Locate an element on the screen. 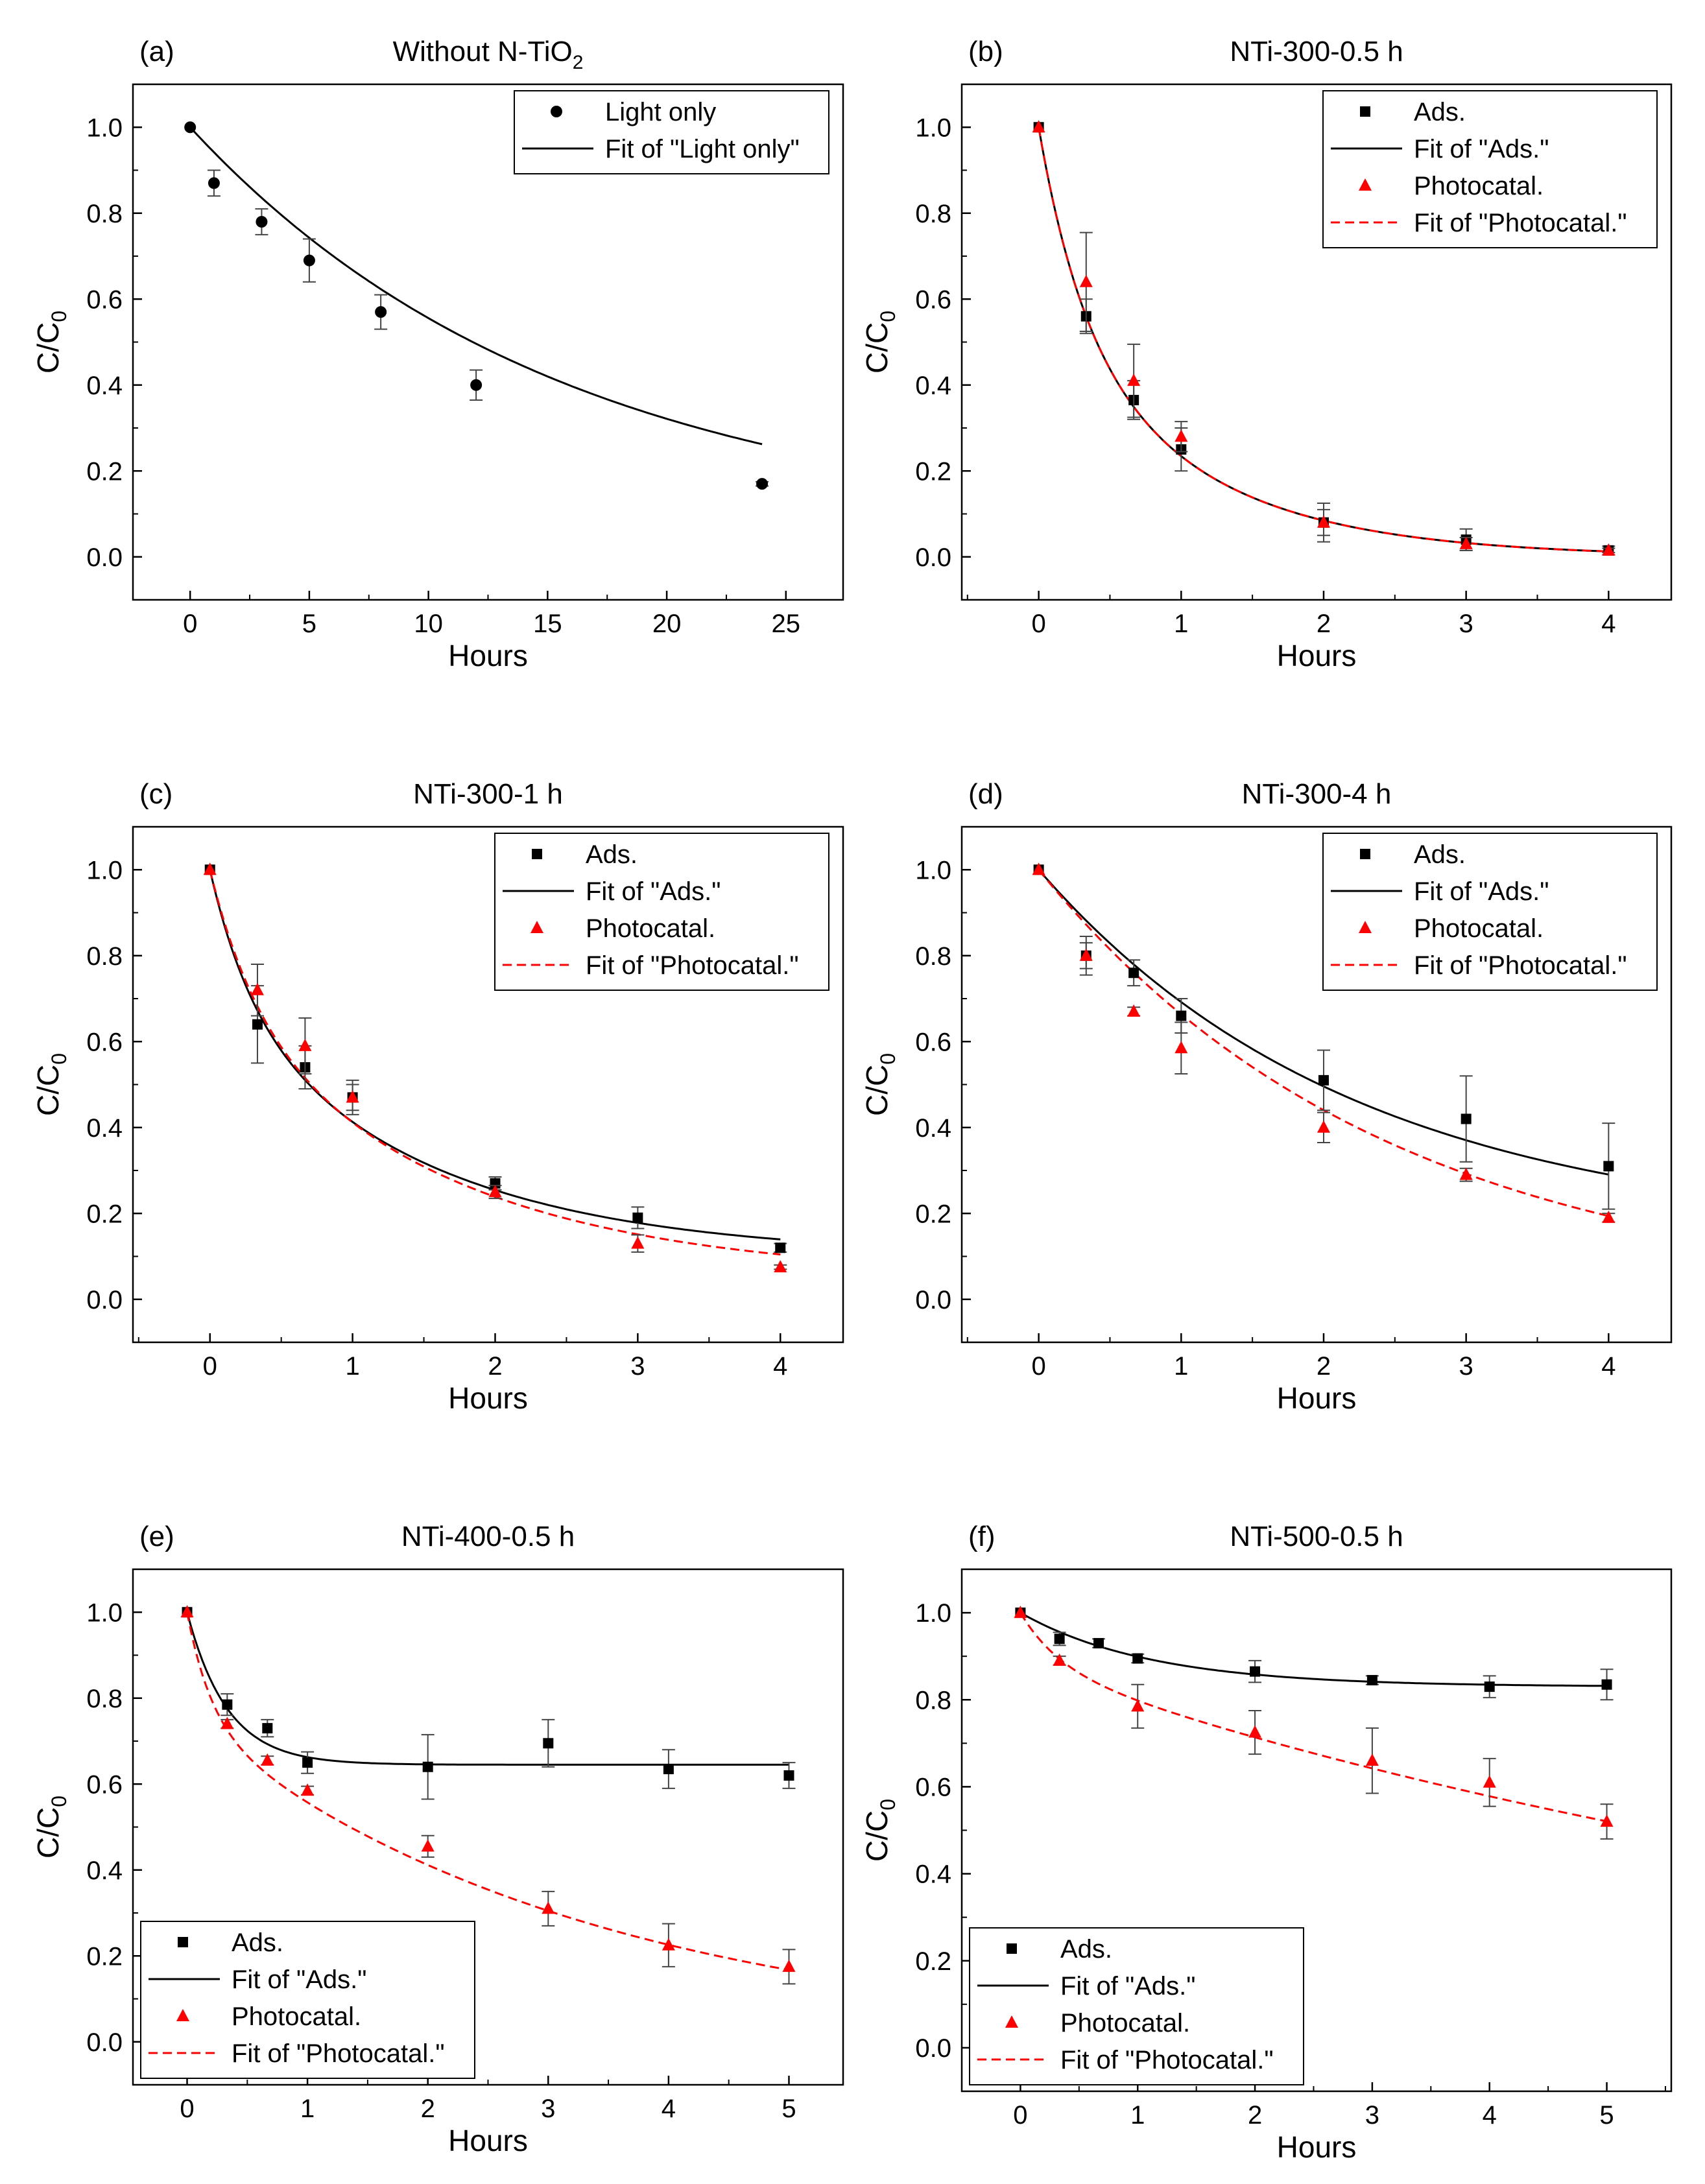 The height and width of the screenshot is (2184, 1705). x-tick-label: 10 is located at coordinates (428, 624).